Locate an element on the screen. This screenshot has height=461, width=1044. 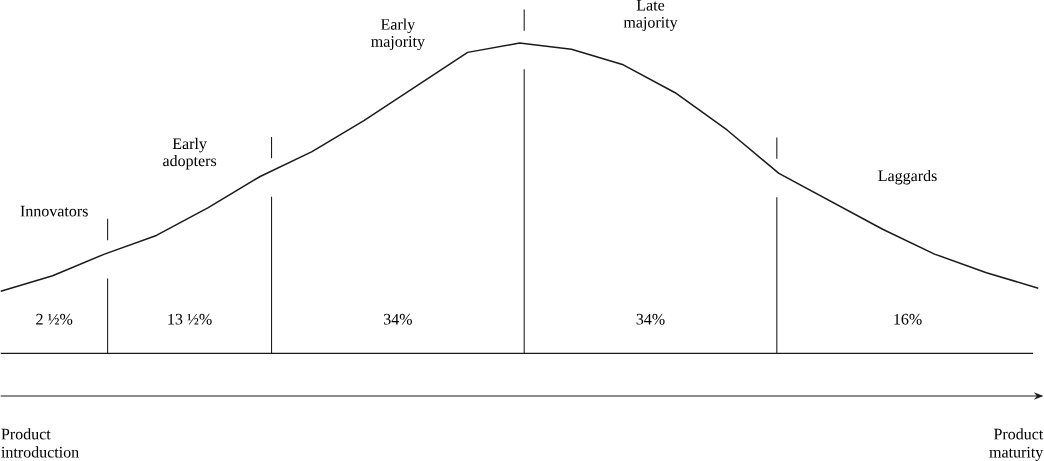
annotation: Early majority is located at coordinates (398, 34).